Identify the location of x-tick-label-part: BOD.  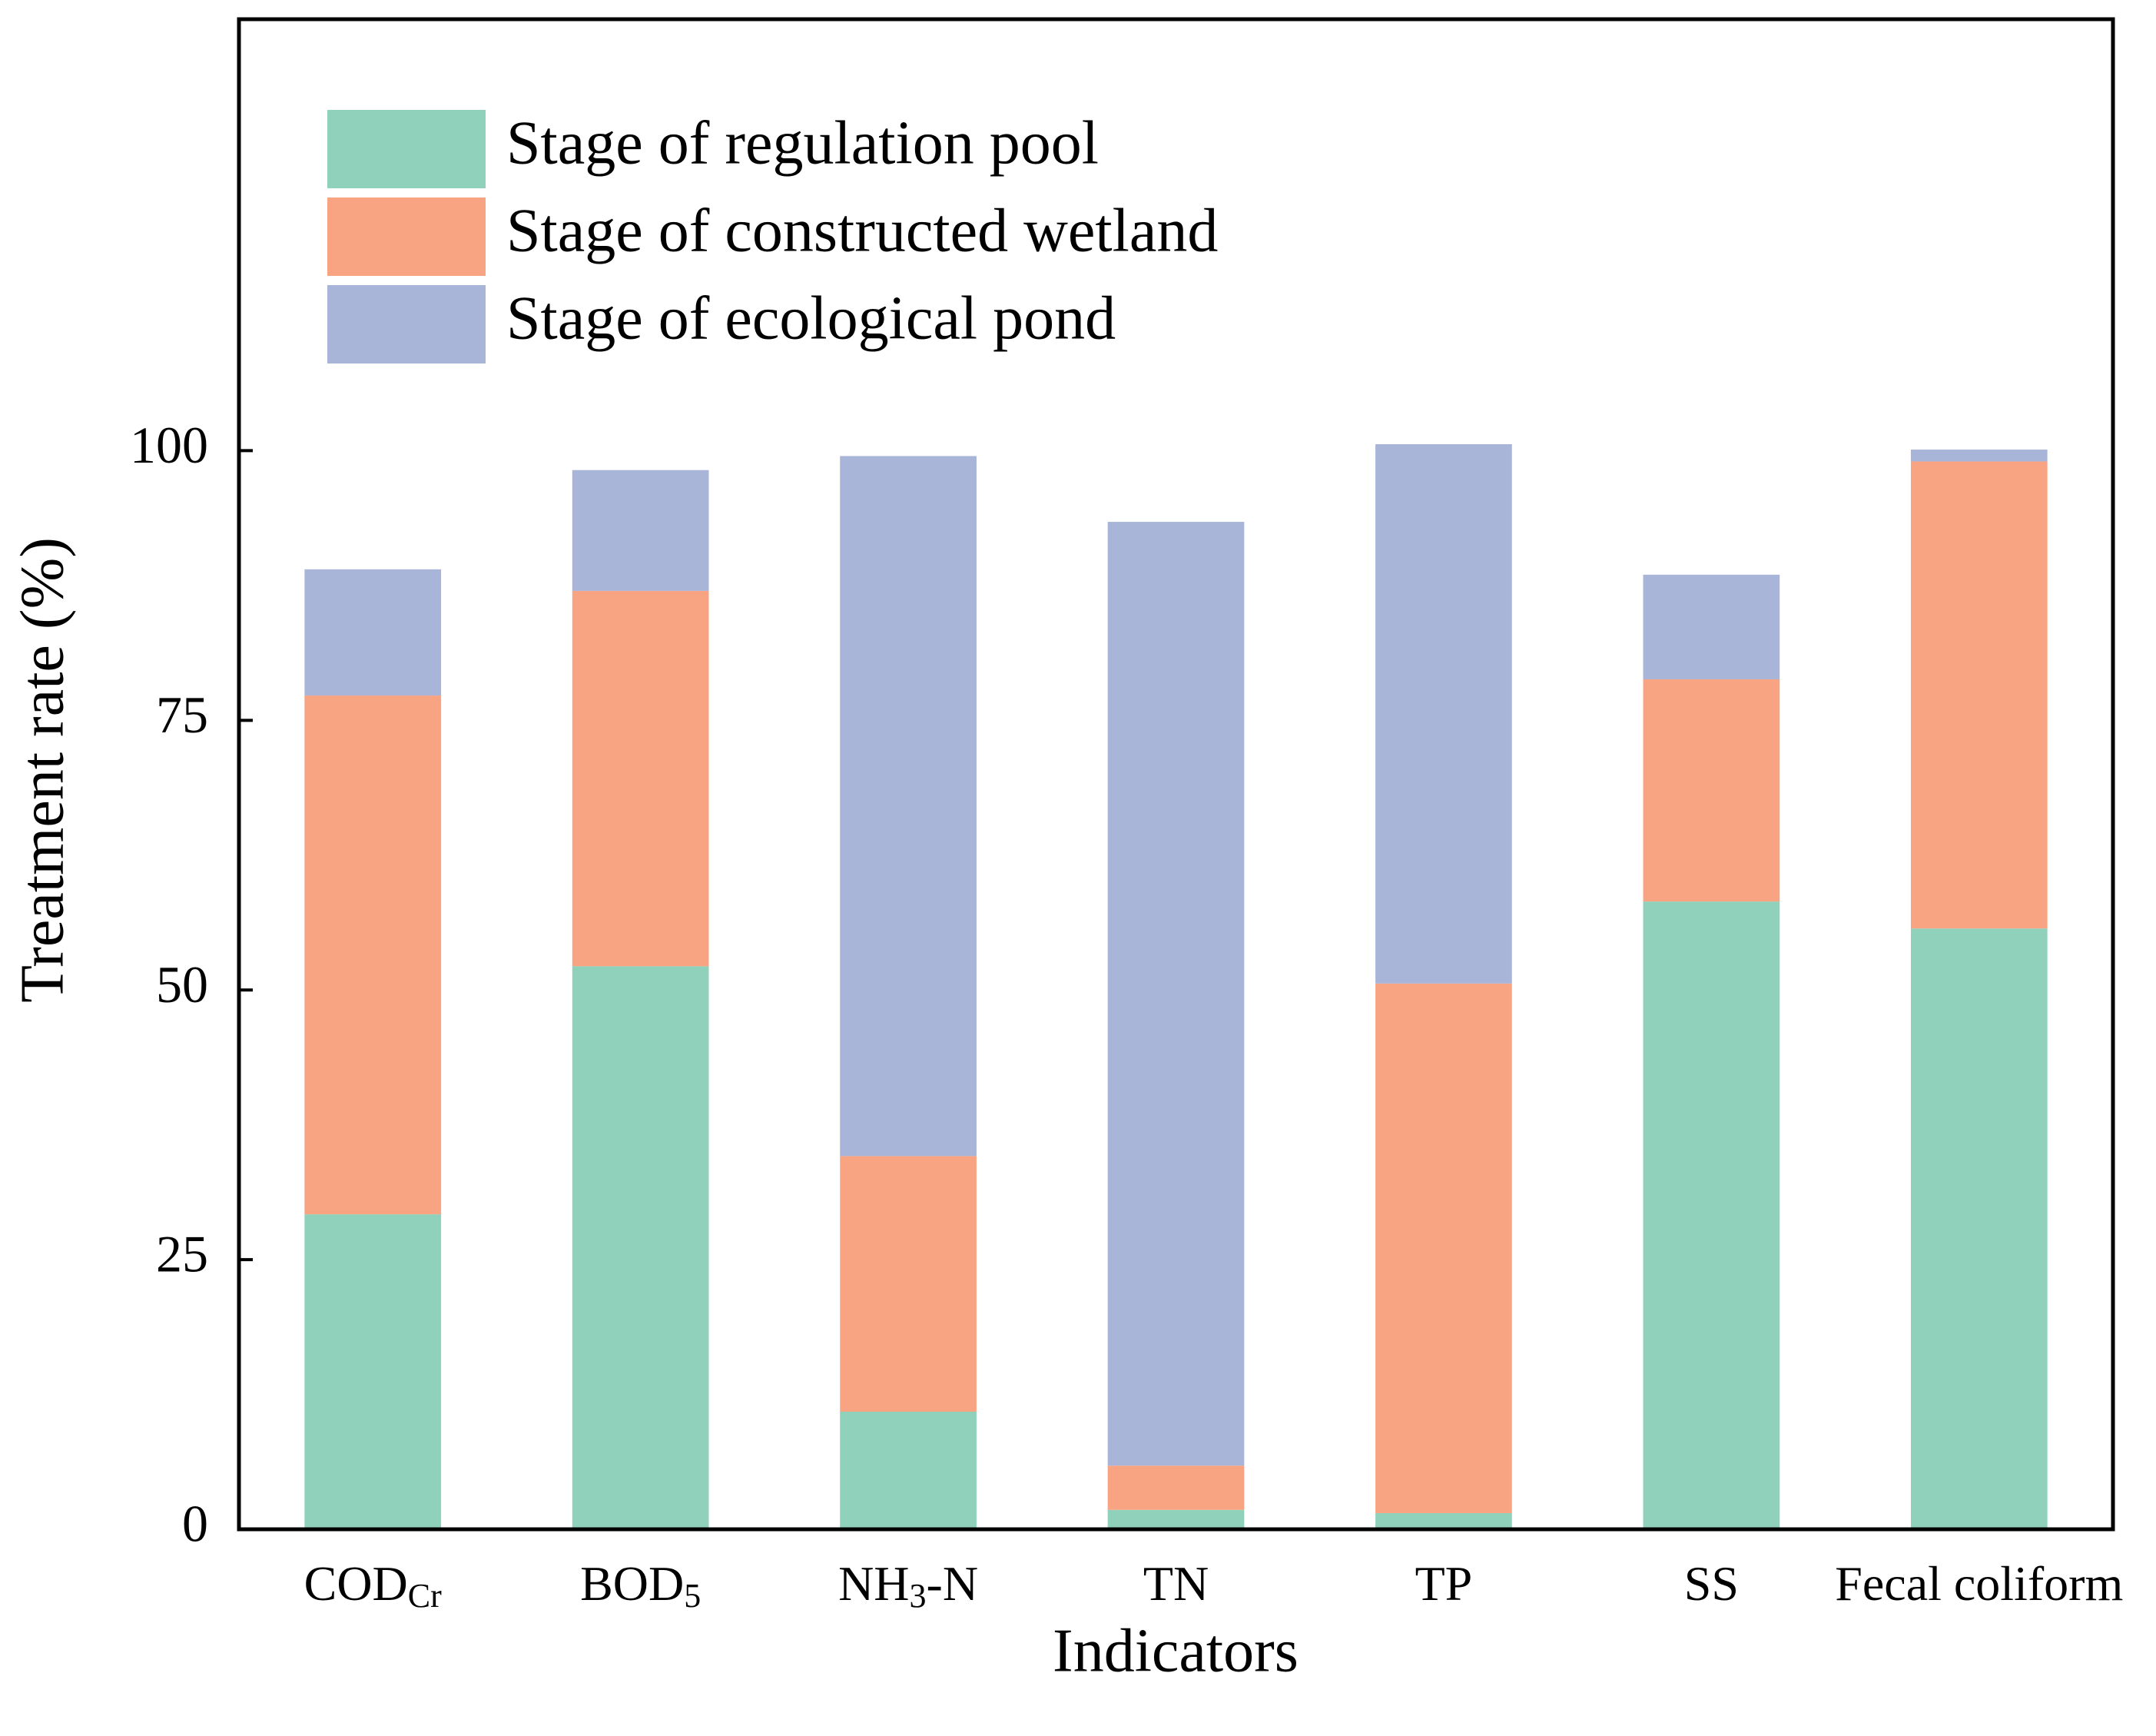
(632, 1584).